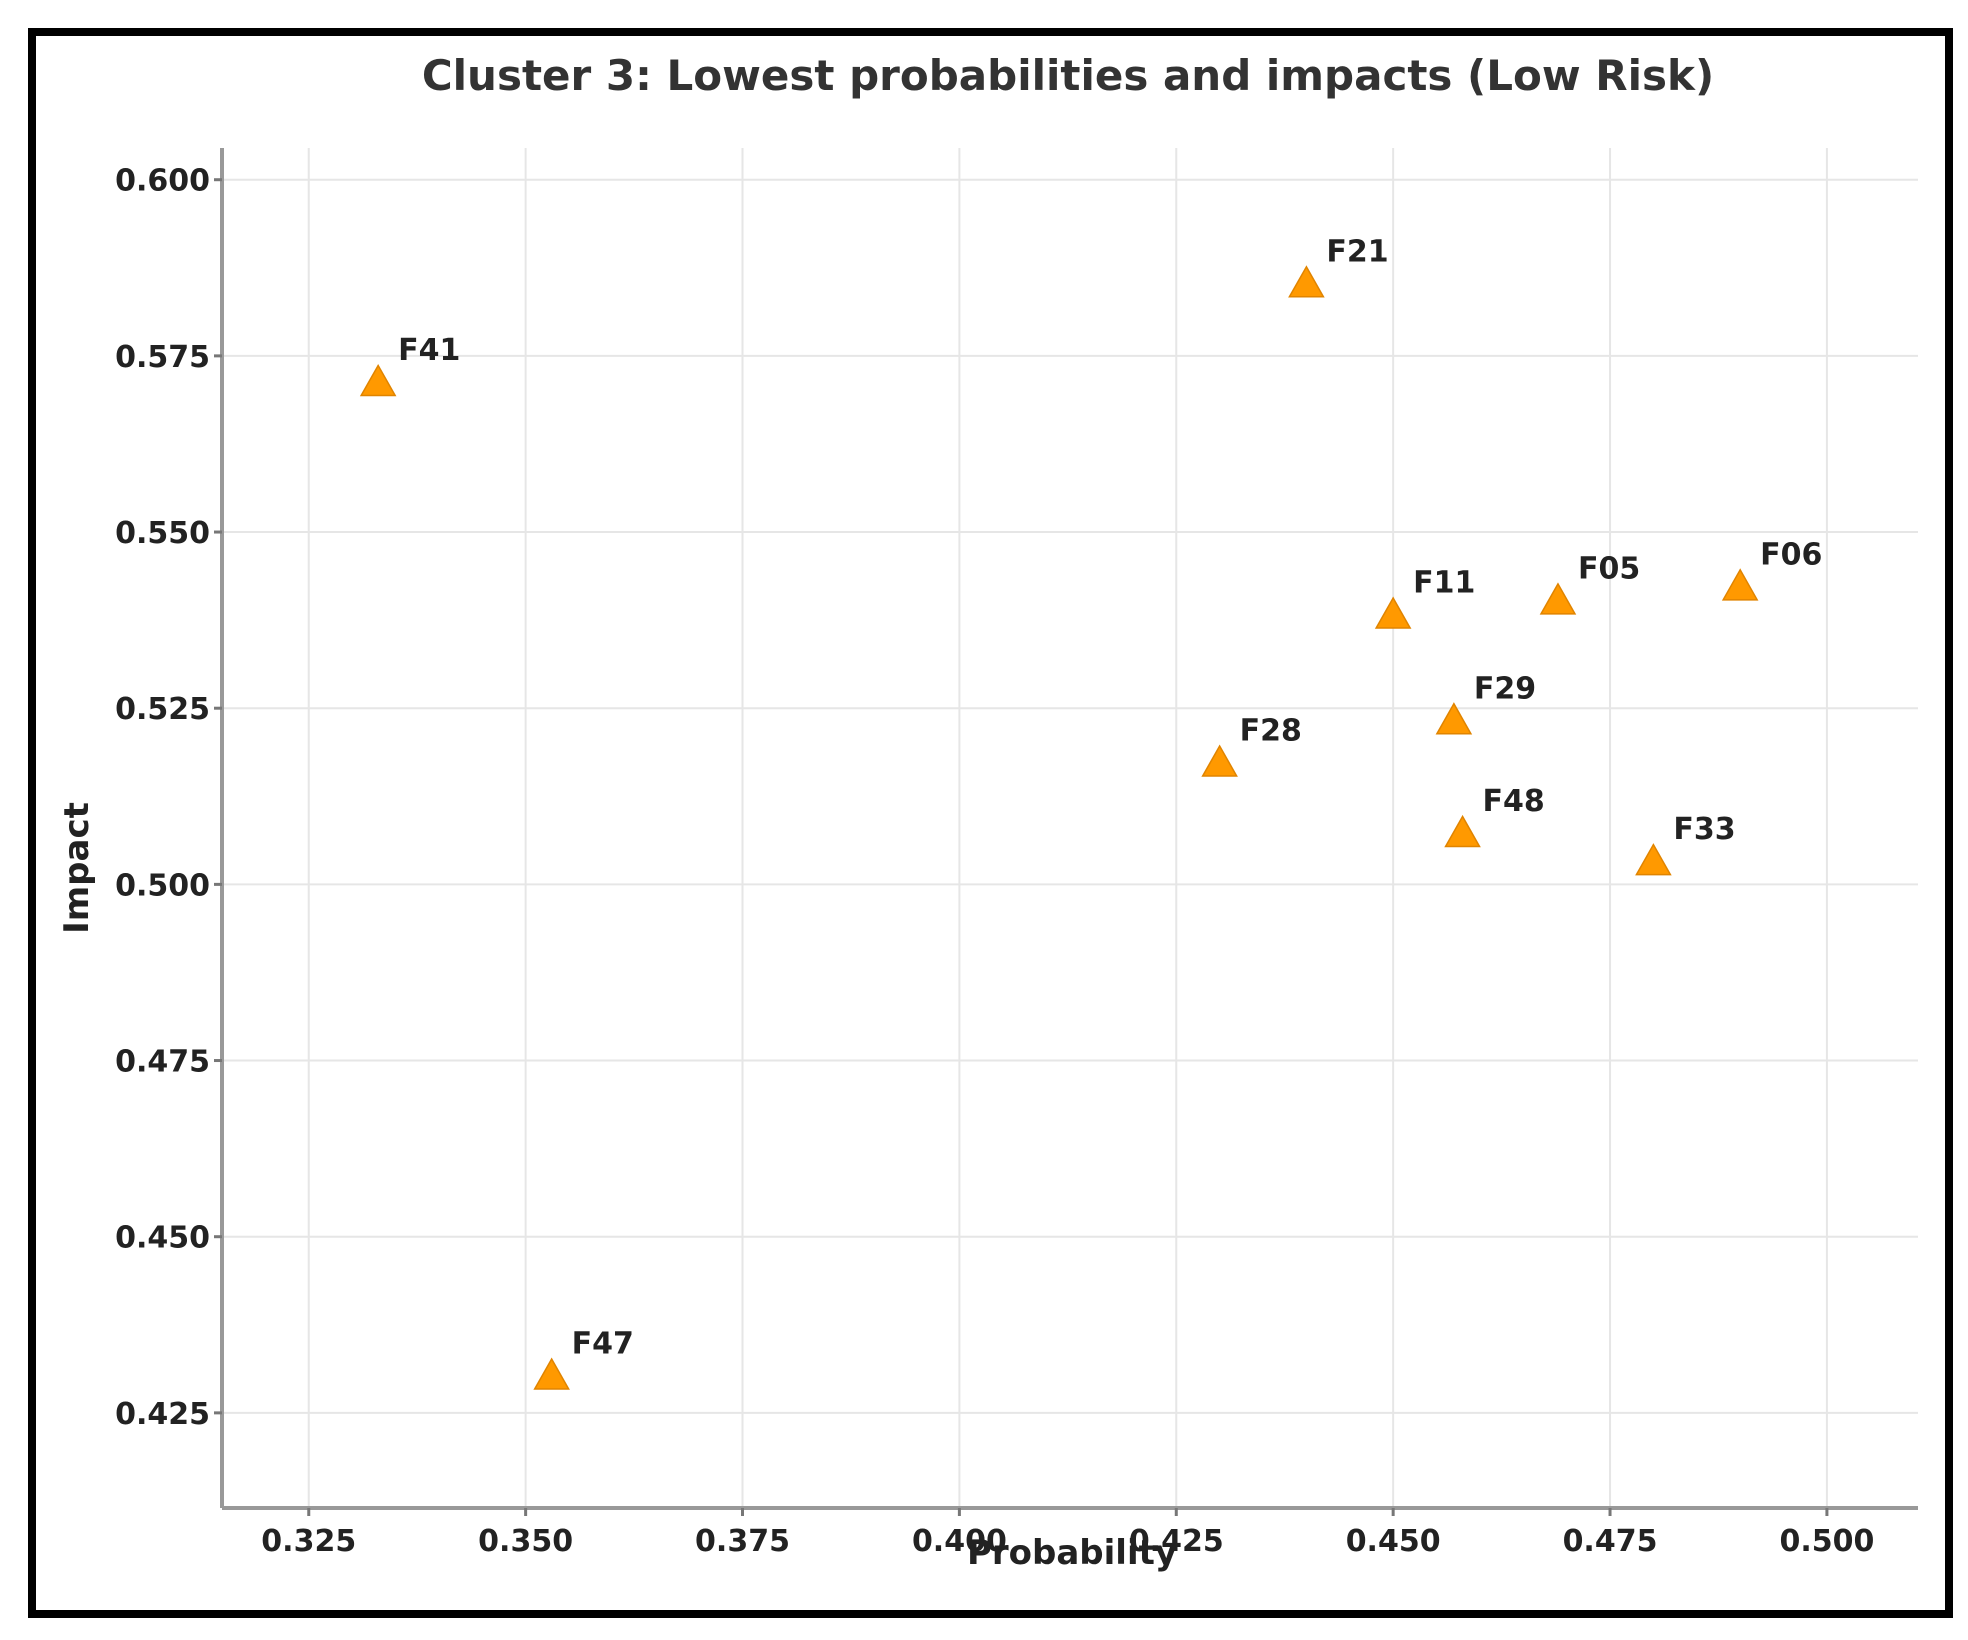 This screenshot has width=1968, height=1640. I want to click on data-point-f41, so click(378, 380).